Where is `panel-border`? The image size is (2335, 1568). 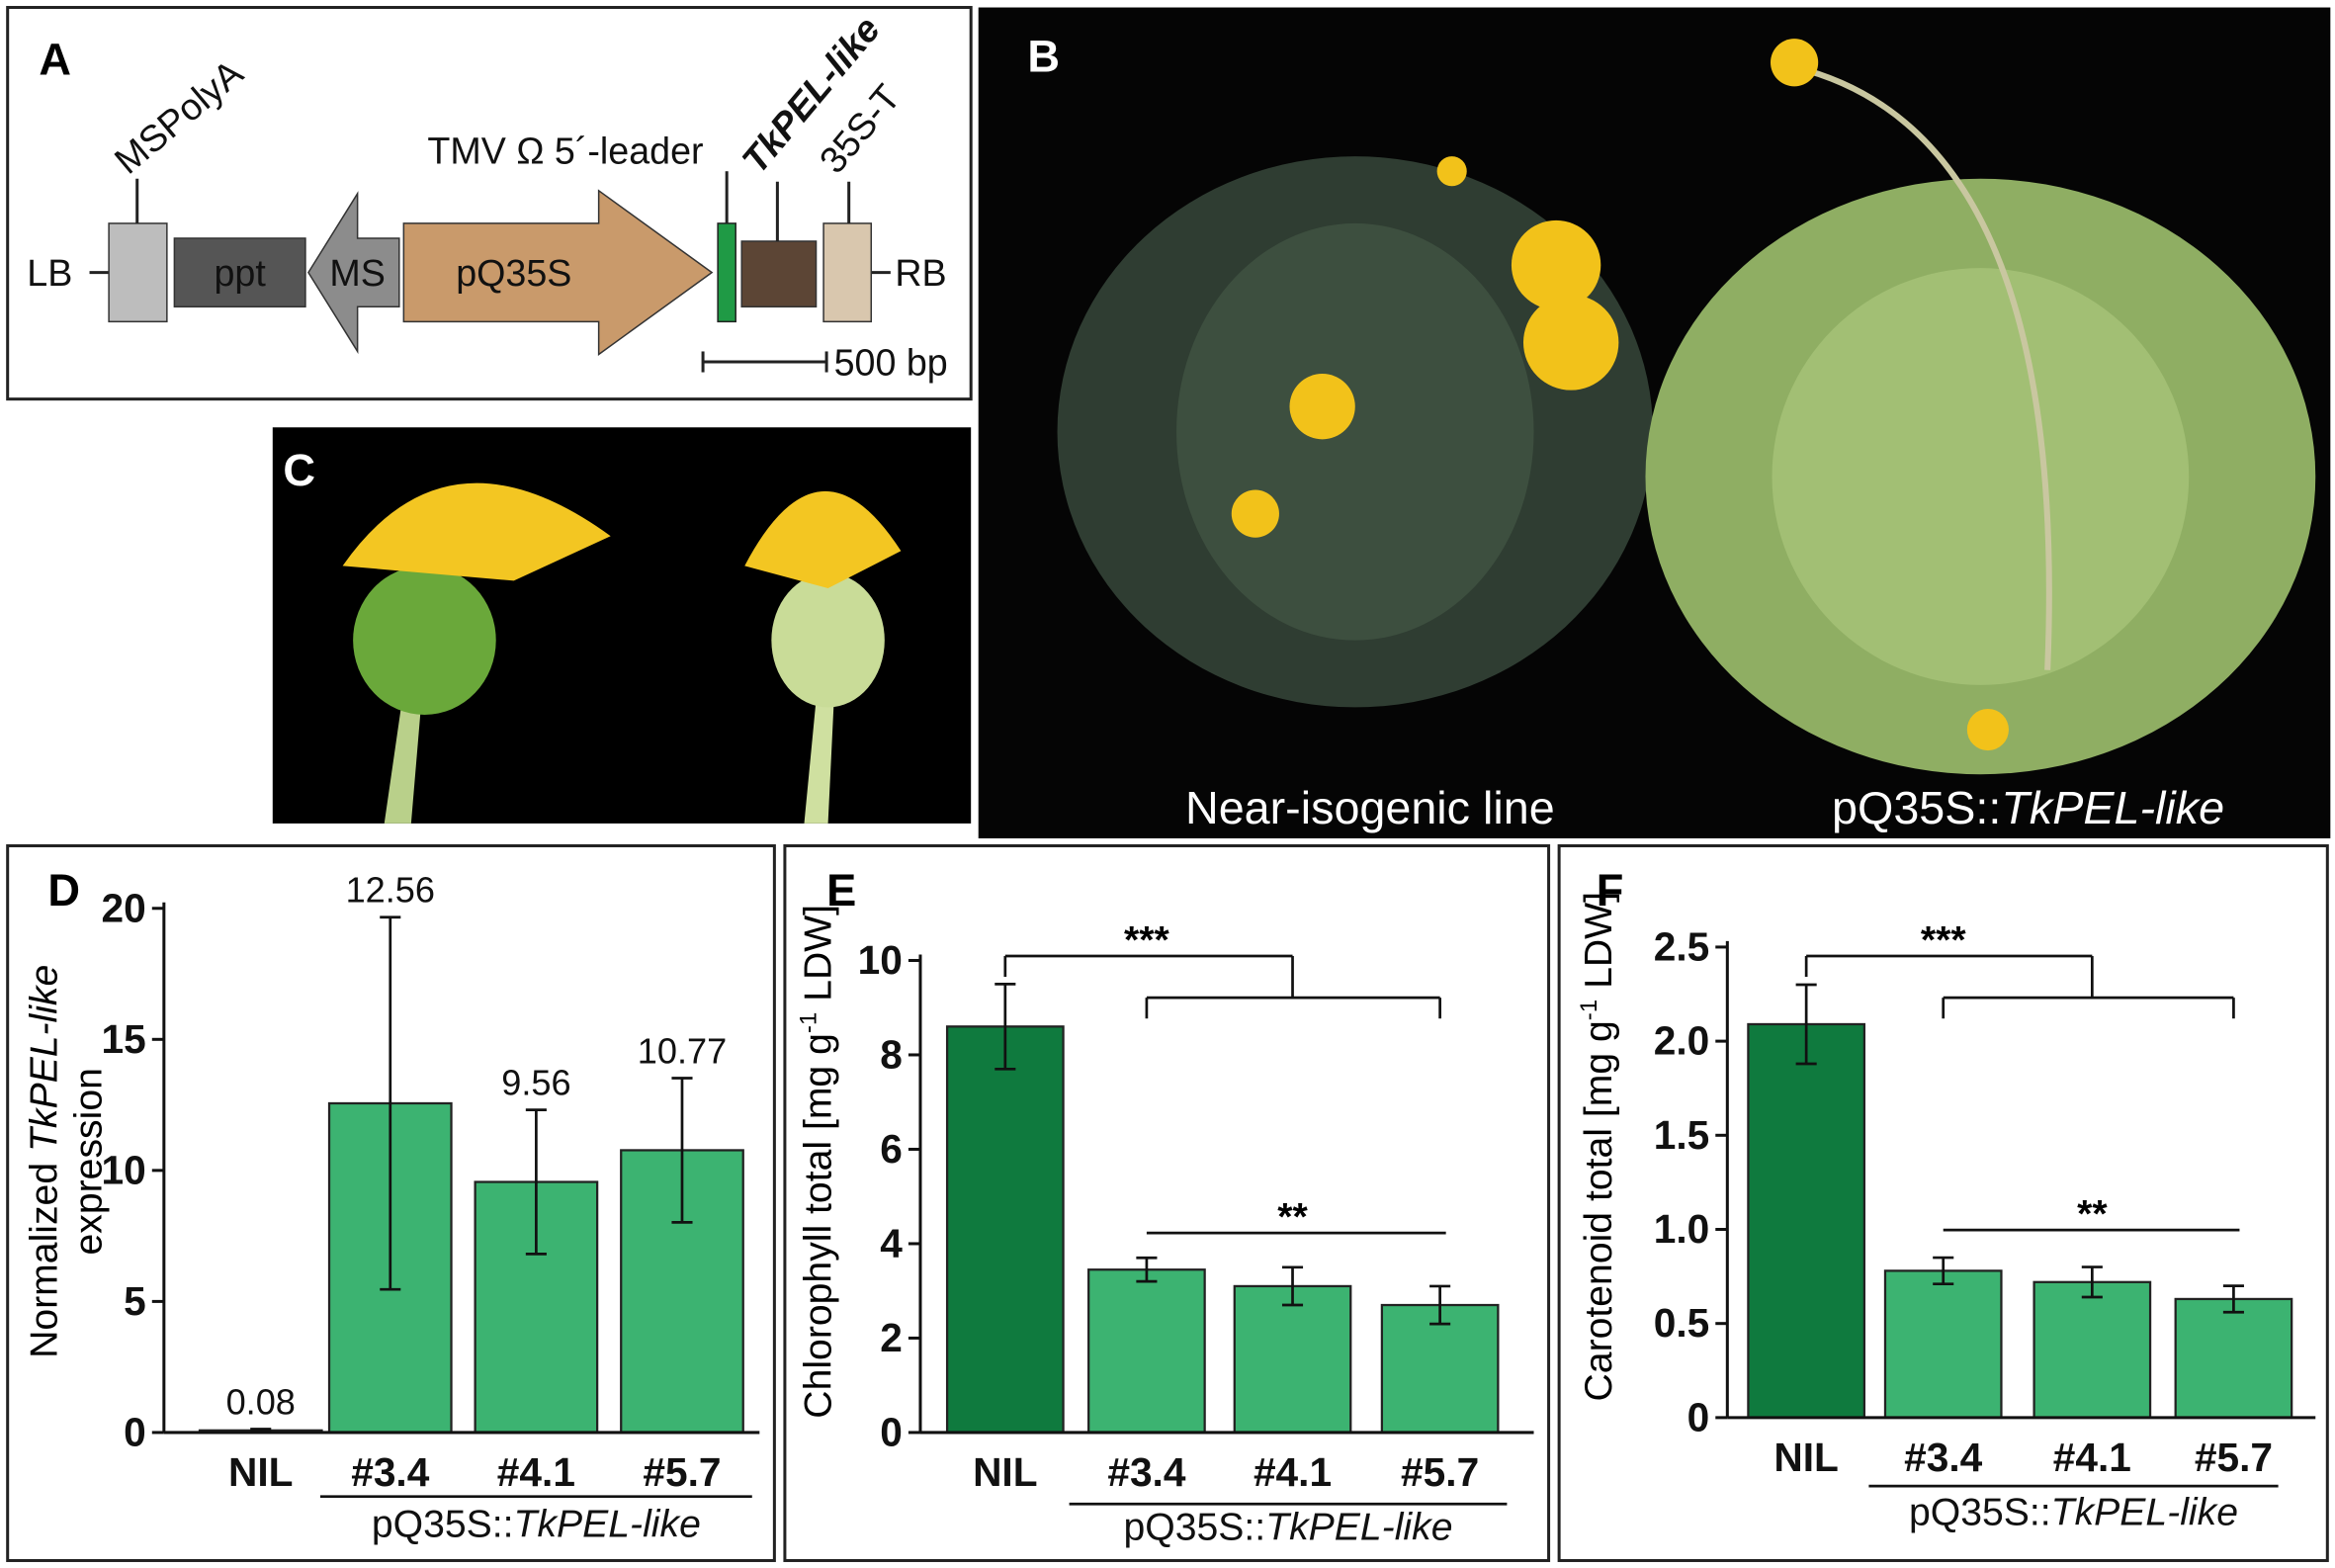 panel-border is located at coordinates (490, 203).